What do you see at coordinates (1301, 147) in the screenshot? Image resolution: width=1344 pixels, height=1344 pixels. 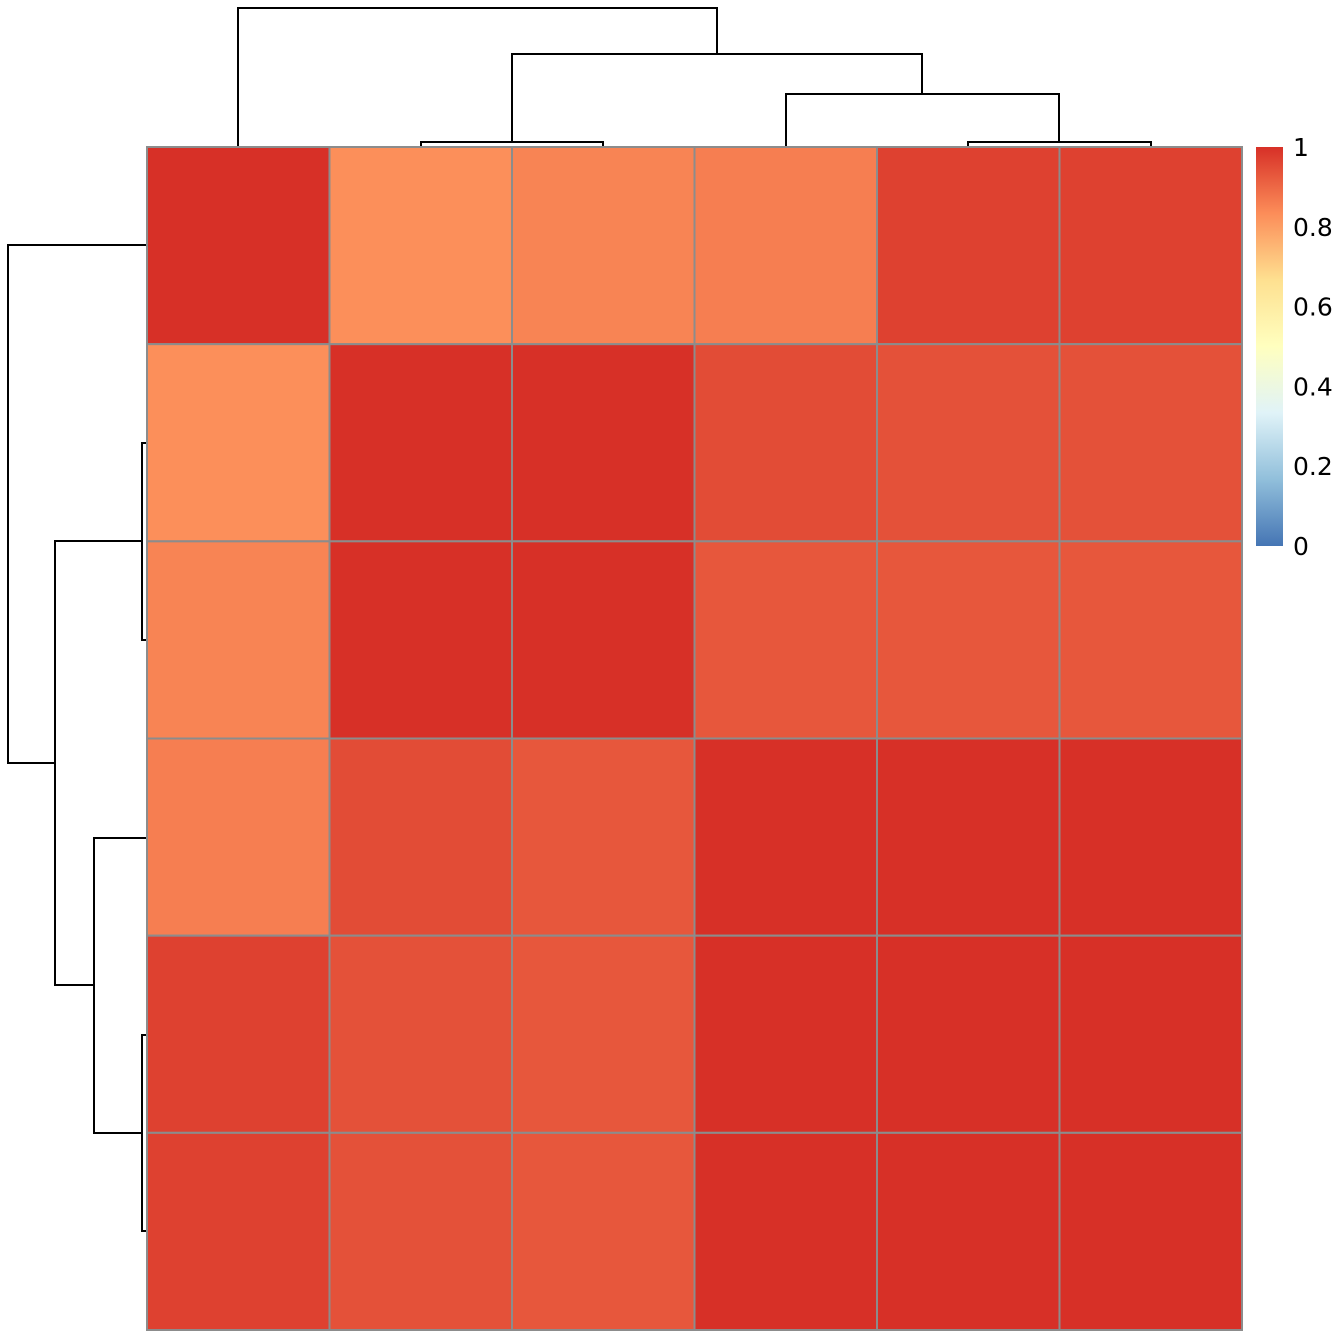 I see `legend-tick-label: 1` at bounding box center [1301, 147].